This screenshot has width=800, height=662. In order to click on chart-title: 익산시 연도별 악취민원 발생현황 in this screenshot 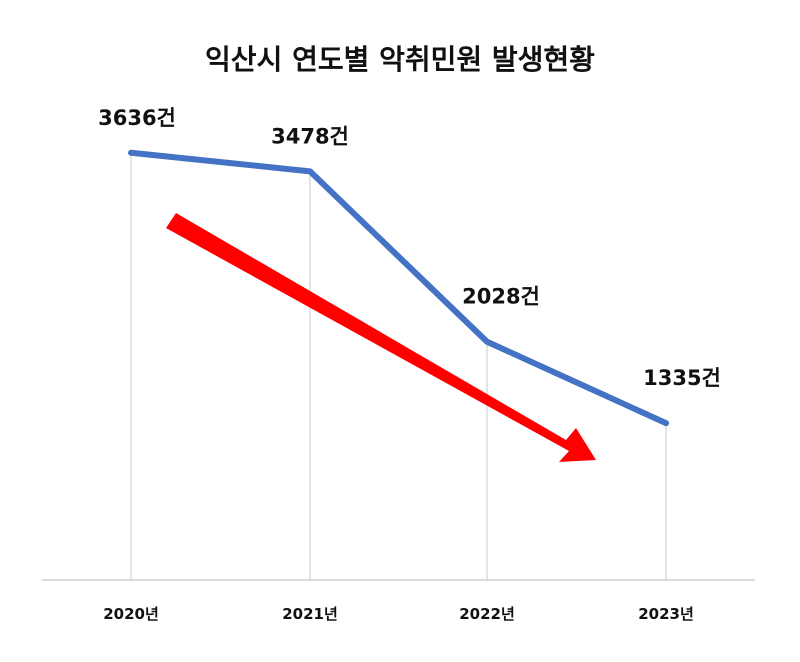, I will do `click(400, 59)`.